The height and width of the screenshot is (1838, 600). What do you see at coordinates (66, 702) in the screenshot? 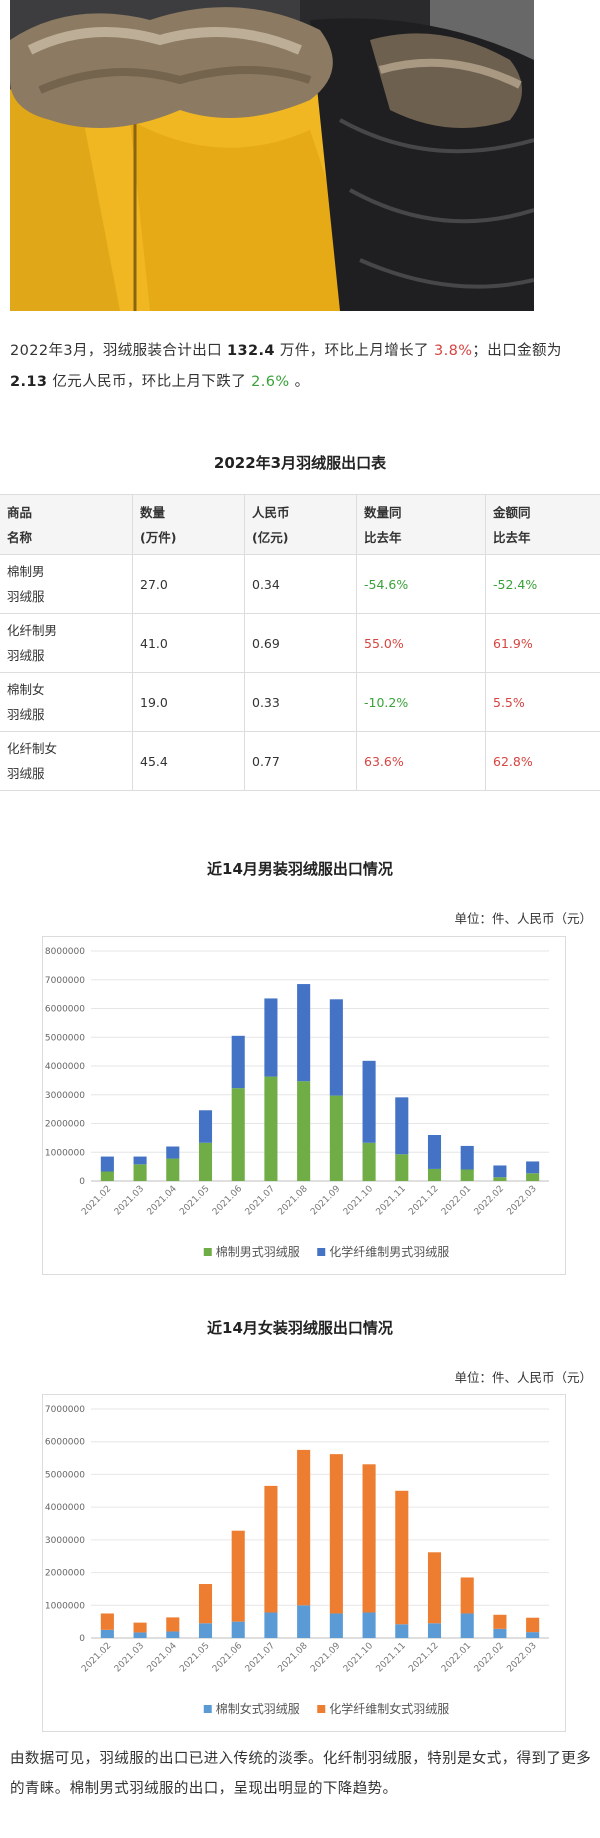
I see `product-name-cell: 棉制女 羽绒服` at bounding box center [66, 702].